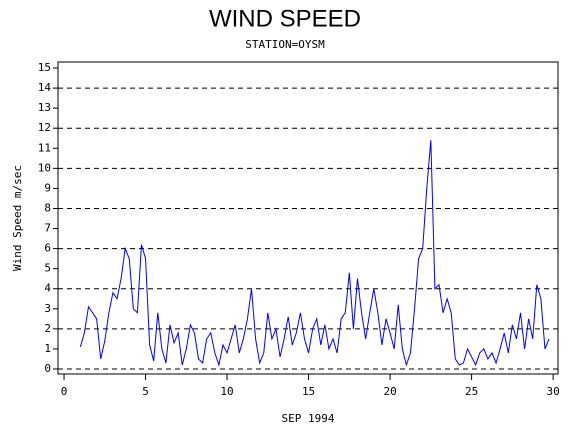  I want to click on y-axis-label: Wind Speed m/sec, so click(17, 218).